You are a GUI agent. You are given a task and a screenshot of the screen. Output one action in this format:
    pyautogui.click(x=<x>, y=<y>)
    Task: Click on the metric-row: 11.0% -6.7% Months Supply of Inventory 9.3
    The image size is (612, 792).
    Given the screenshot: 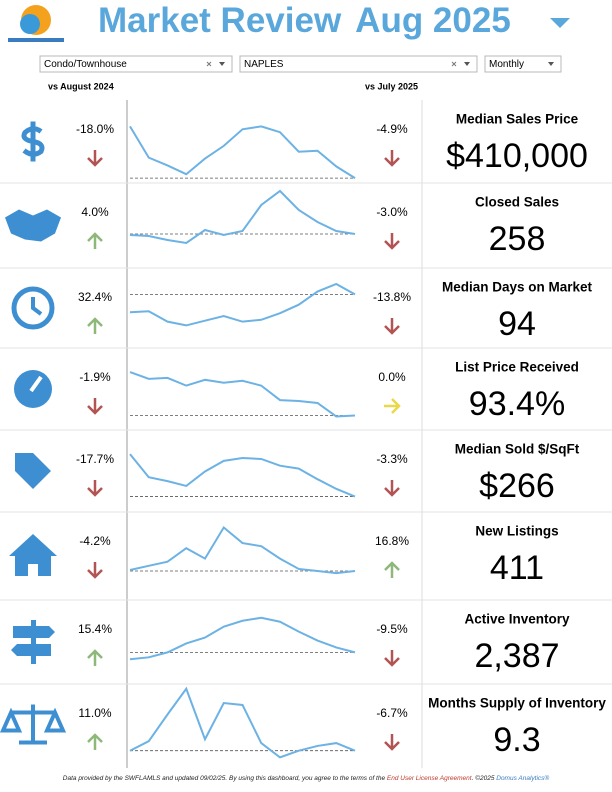 What is the action you would take?
    pyautogui.click(x=306, y=721)
    